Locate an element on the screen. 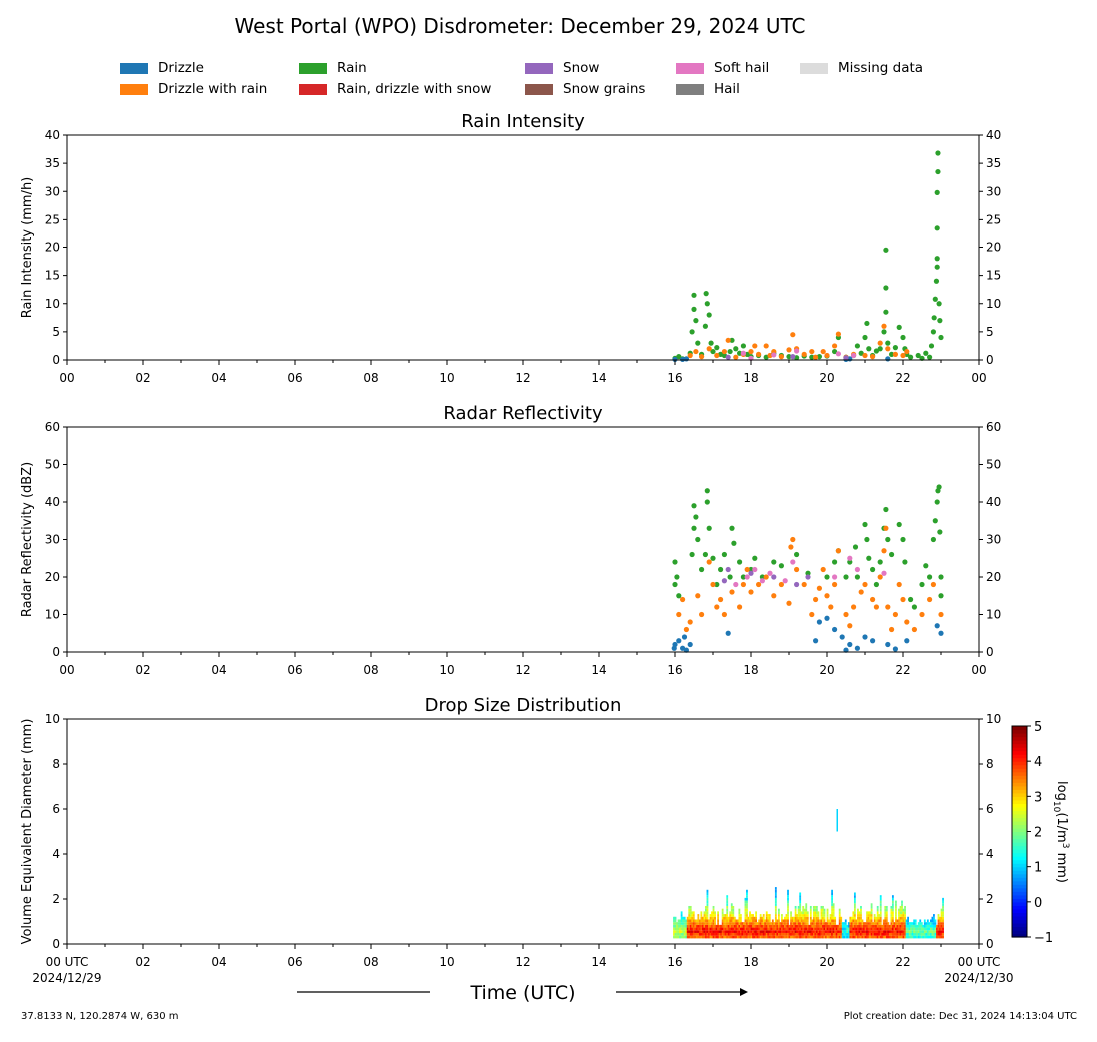 The height and width of the screenshot is (1042, 1097). colorbar-band is located at coordinates (1019, 808).